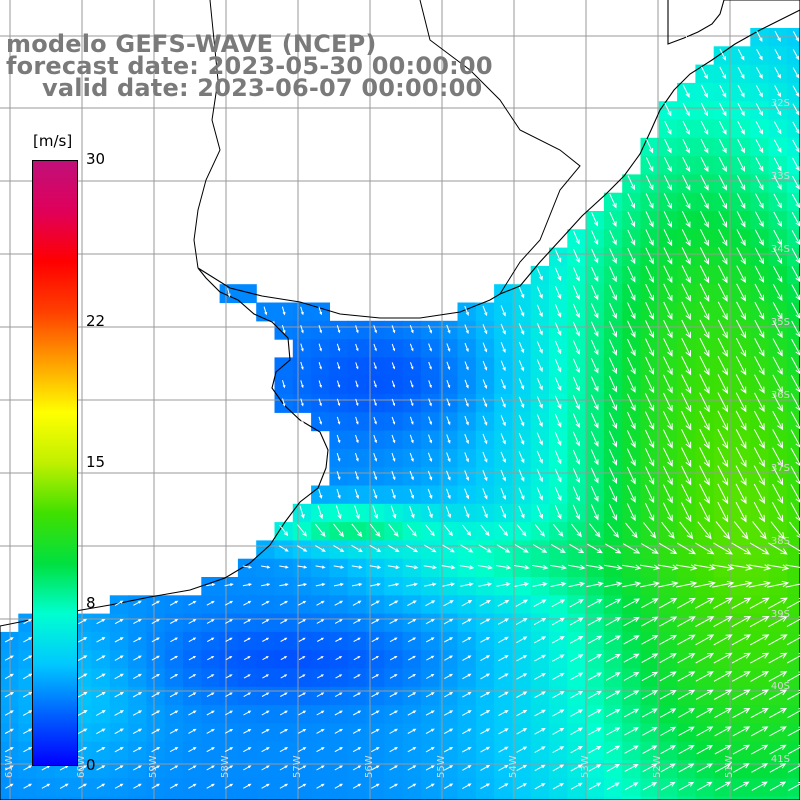 The width and height of the screenshot is (800, 800). I want to click on border-line, so click(500, 147).